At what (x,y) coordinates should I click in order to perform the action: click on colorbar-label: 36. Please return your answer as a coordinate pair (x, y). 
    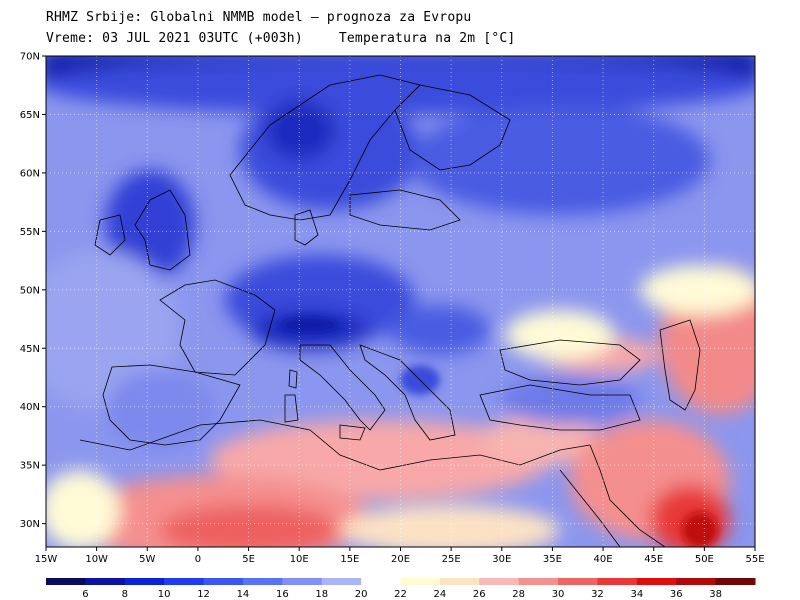
    Looking at the image, I should click on (676, 594).